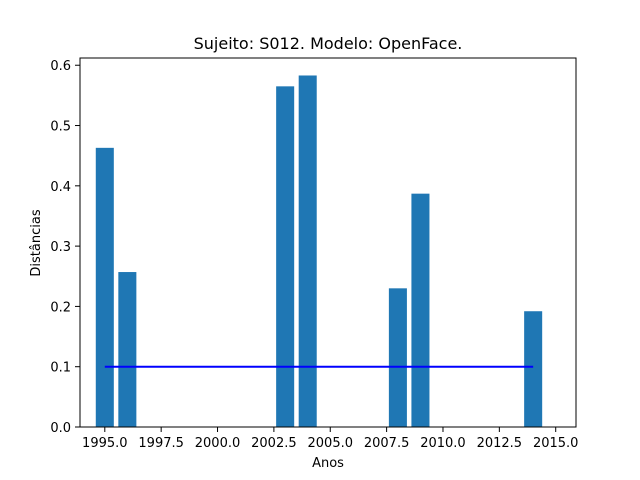  What do you see at coordinates (328, 43) in the screenshot?
I see `chart-title: Sujeito: S012. Modelo: OpenFace.` at bounding box center [328, 43].